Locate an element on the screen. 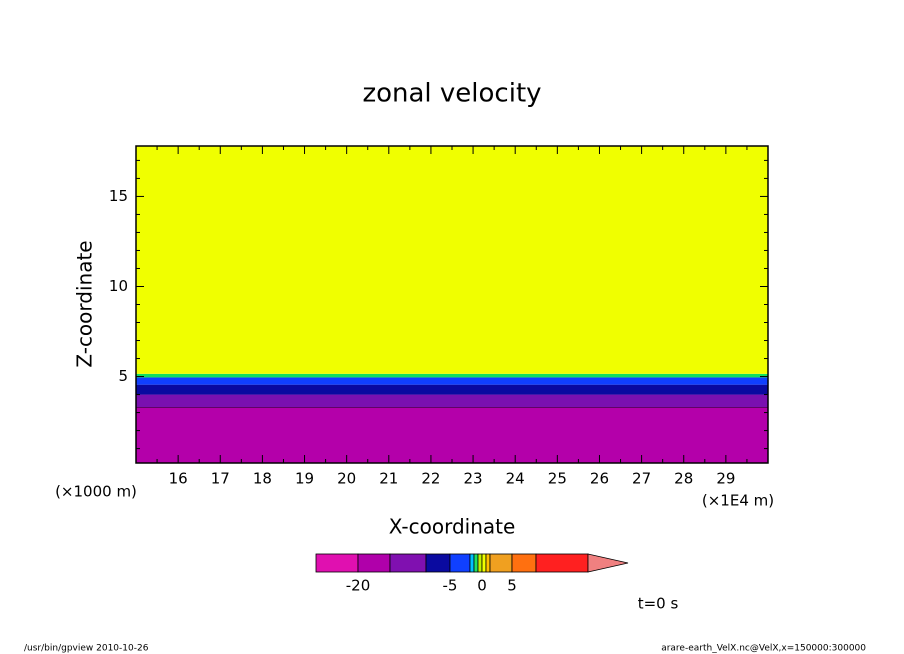 The height and width of the screenshot is (654, 904). x-tick-label: 24 is located at coordinates (515, 479).